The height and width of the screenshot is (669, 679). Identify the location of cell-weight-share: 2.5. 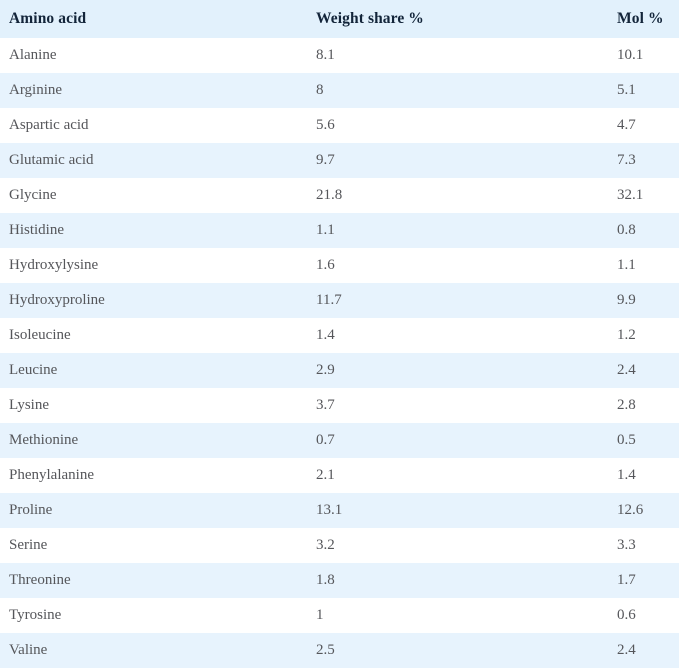
(457, 650).